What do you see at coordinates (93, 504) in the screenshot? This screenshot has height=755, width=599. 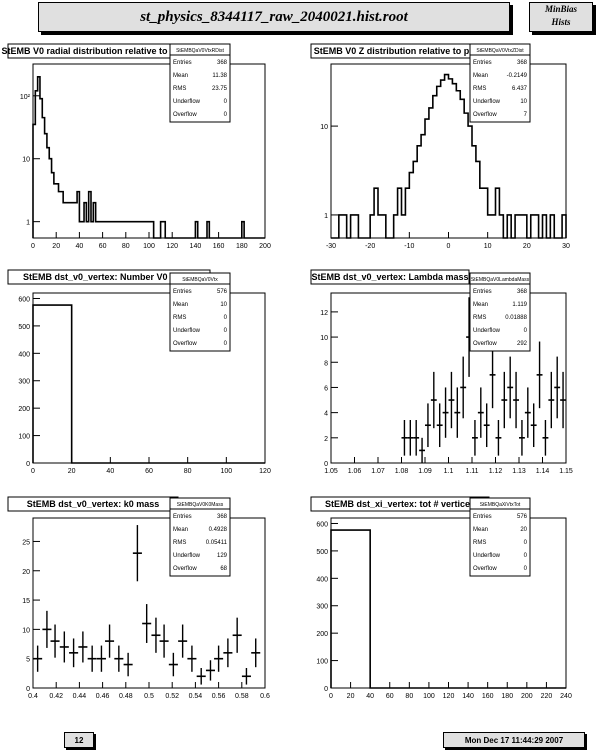 I see `plot-title: StEMB dst_v0_vertex: k0 mass` at bounding box center [93, 504].